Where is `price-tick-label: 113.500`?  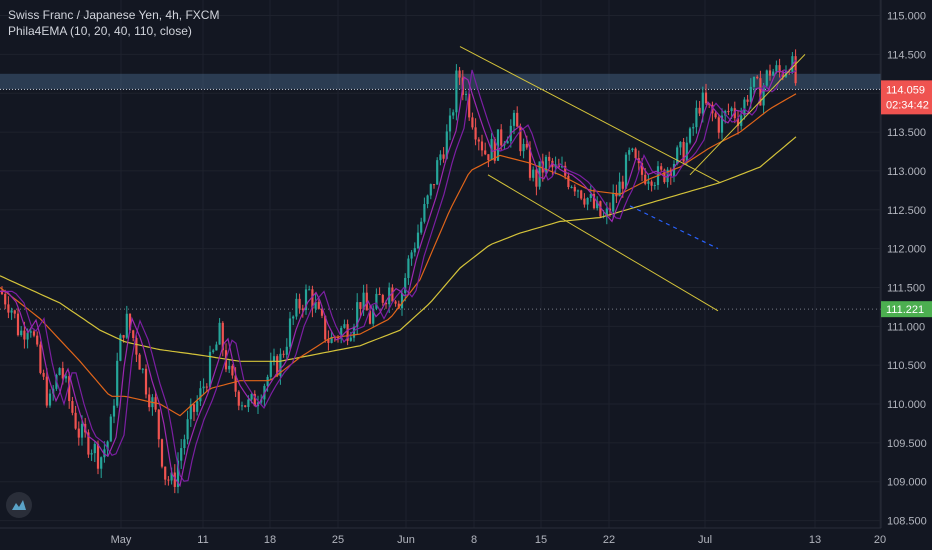
price-tick-label: 113.500 is located at coordinates (906, 133).